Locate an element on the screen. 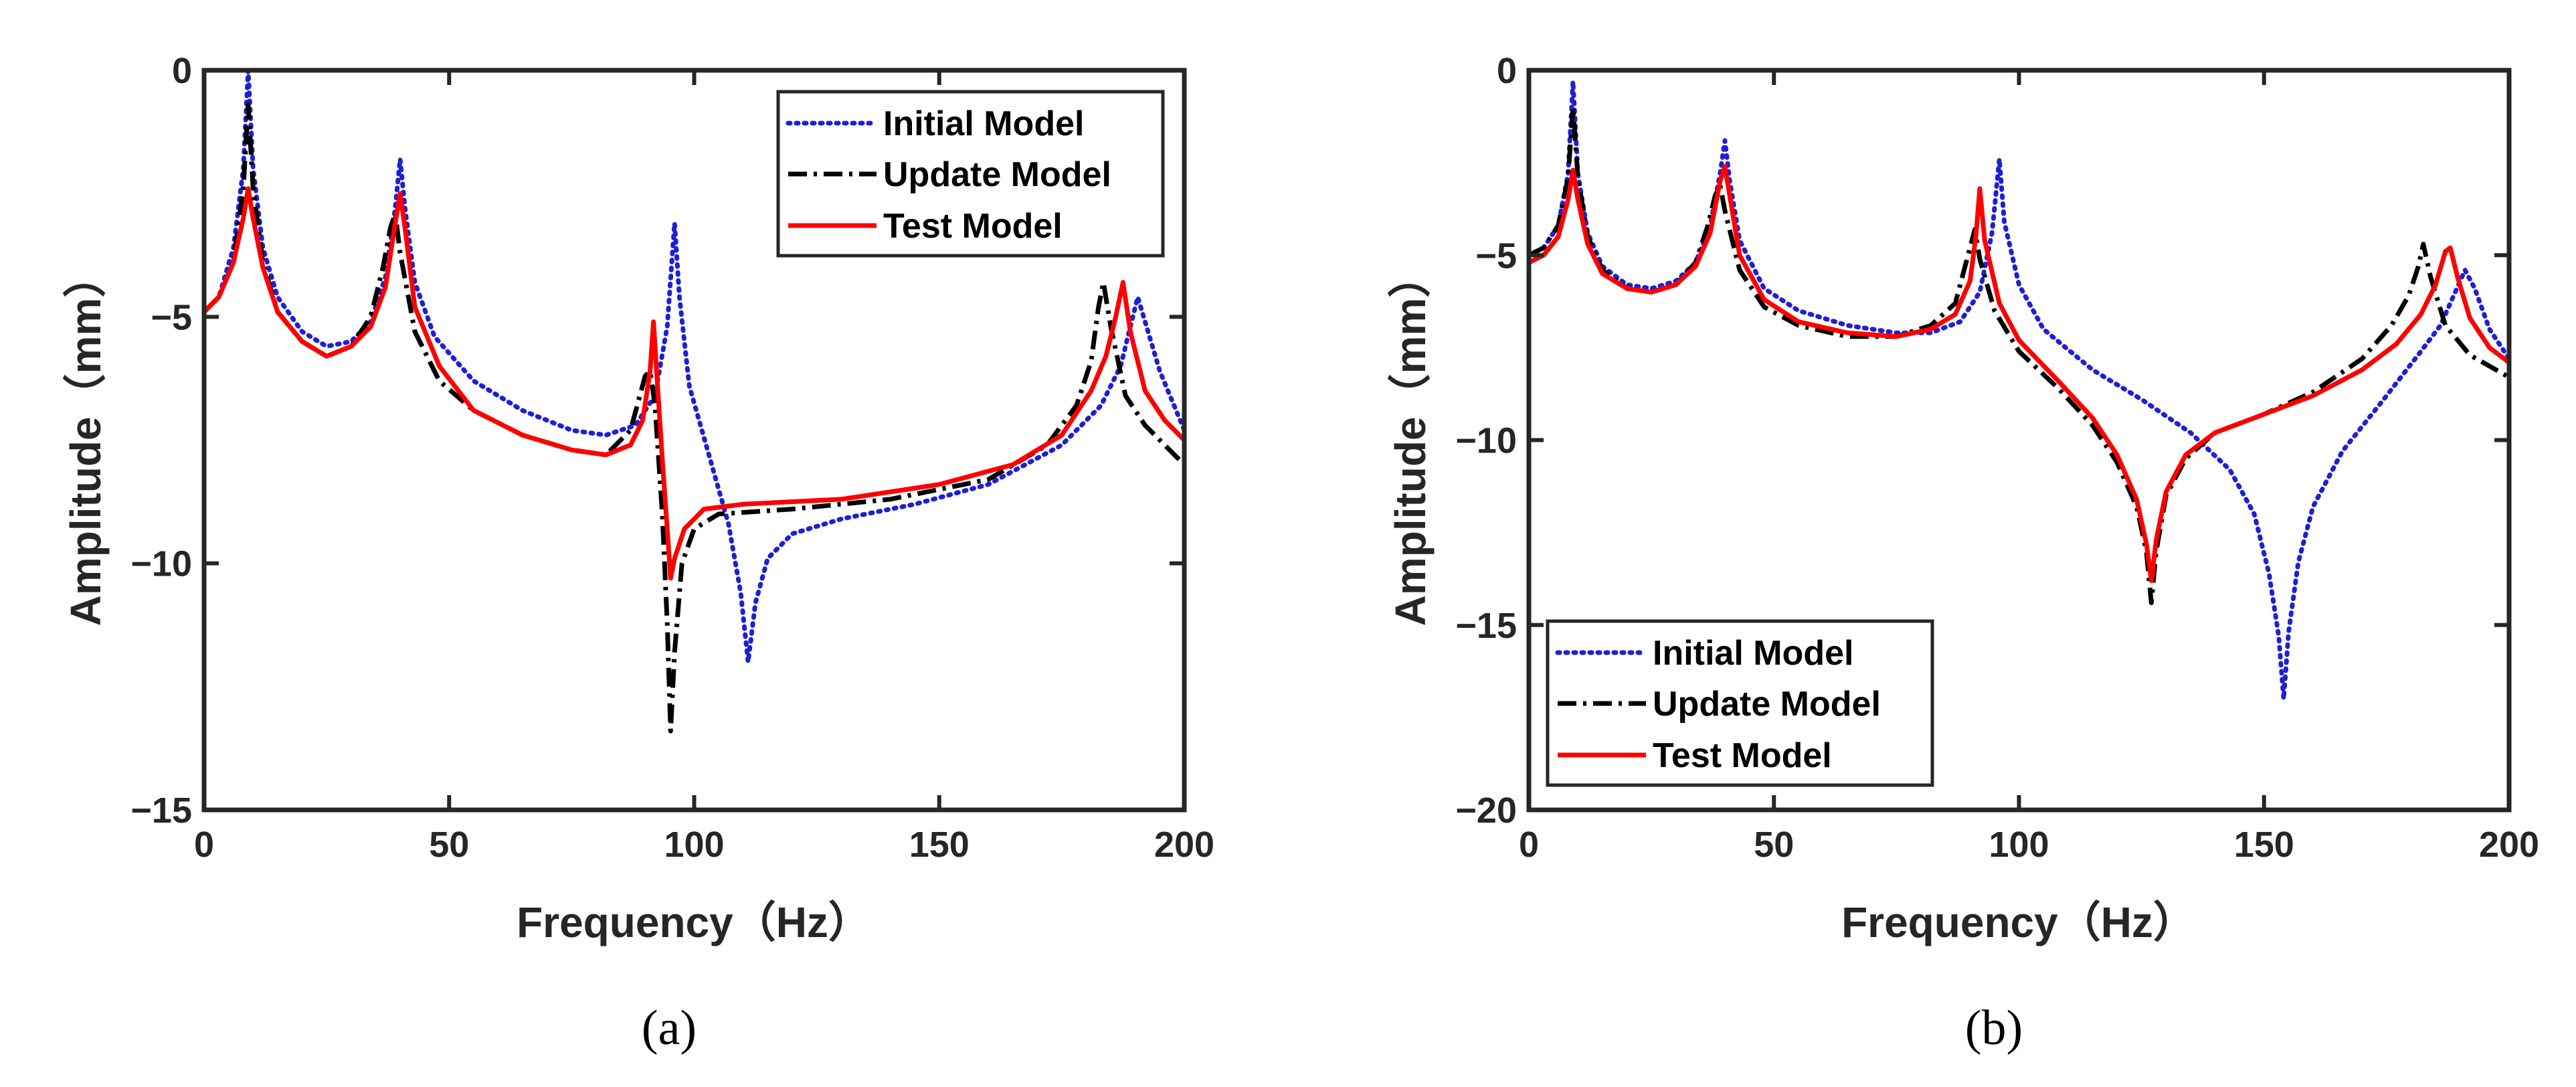 This screenshot has width=2576, height=1087. x-axis-title-a: Frequency（Hz） is located at coordinates (694, 922).